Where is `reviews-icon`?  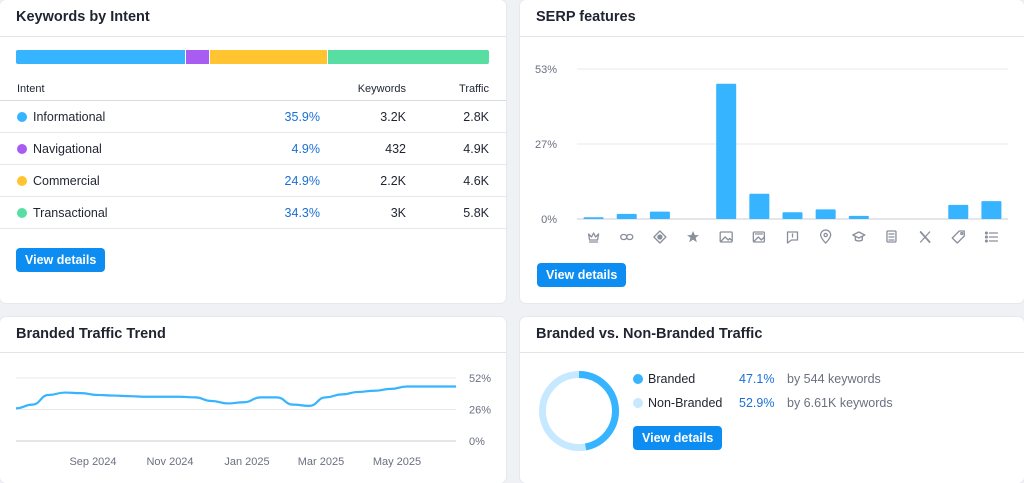 reviews-icon is located at coordinates (693, 237).